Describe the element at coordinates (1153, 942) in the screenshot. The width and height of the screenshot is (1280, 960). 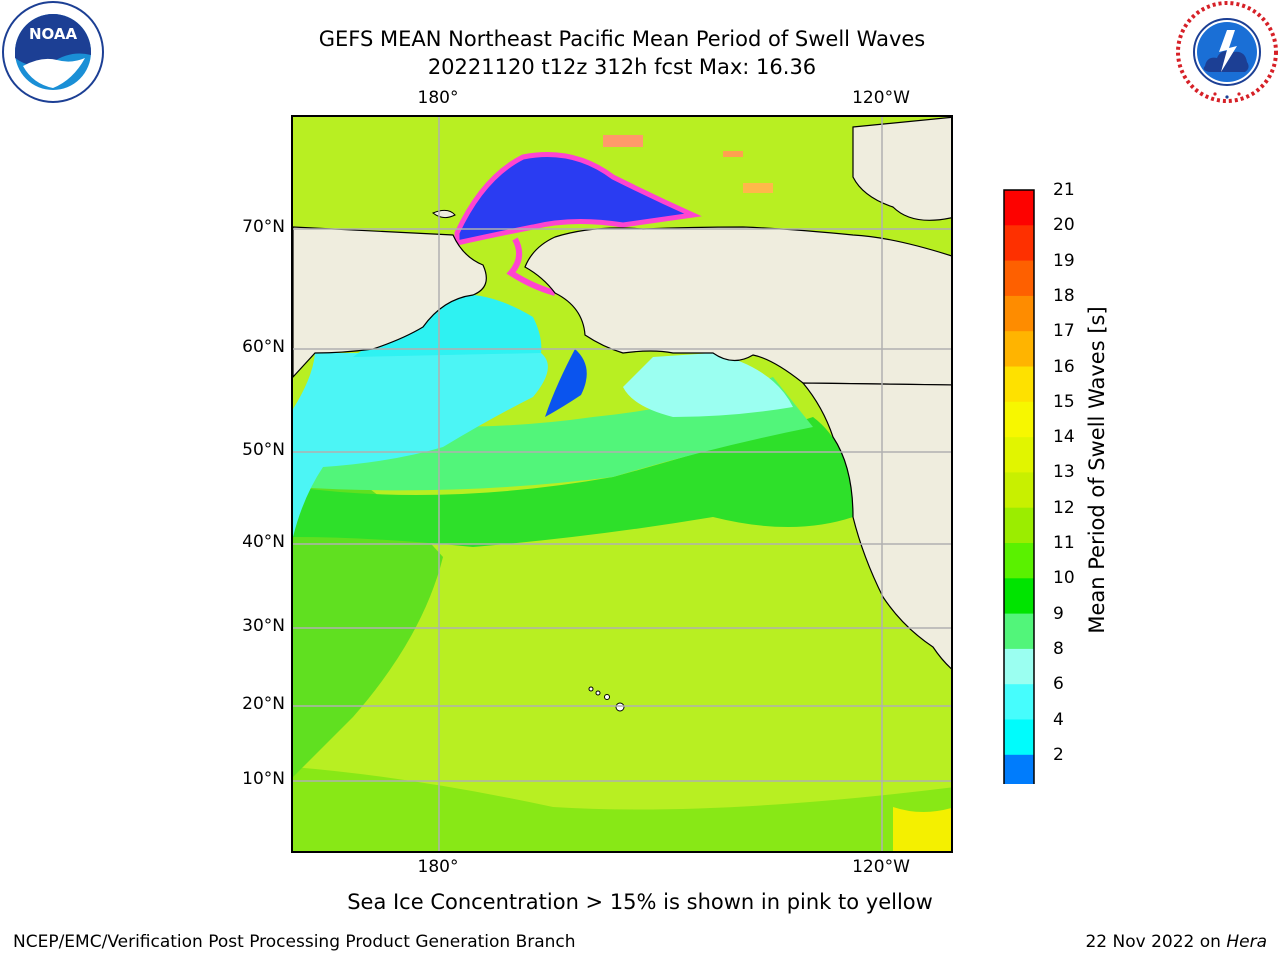
I see `credit-date-text: 22 Nov 2022 on` at that location.